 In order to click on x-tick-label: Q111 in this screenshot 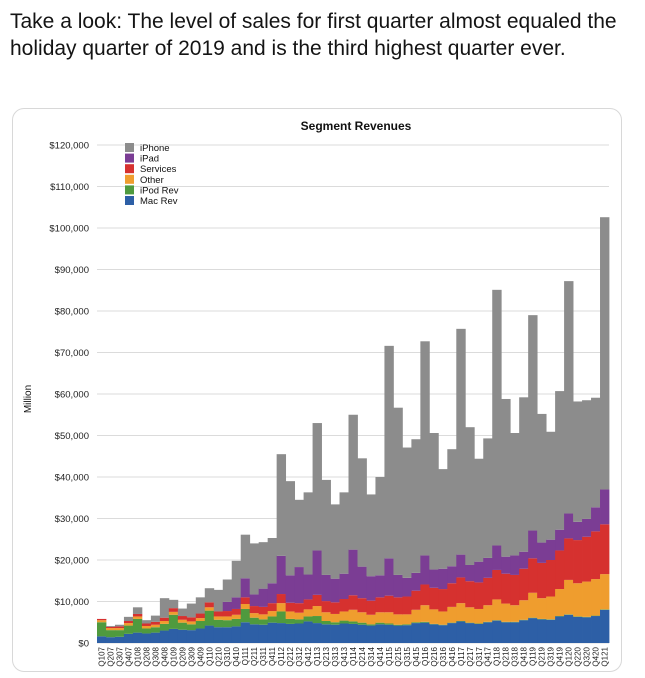, I will do `click(245, 655)`.